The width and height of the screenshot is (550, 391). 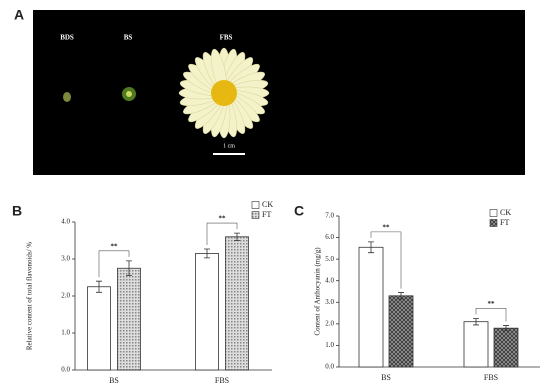 I want to click on flower-center, so click(x=224, y=93).